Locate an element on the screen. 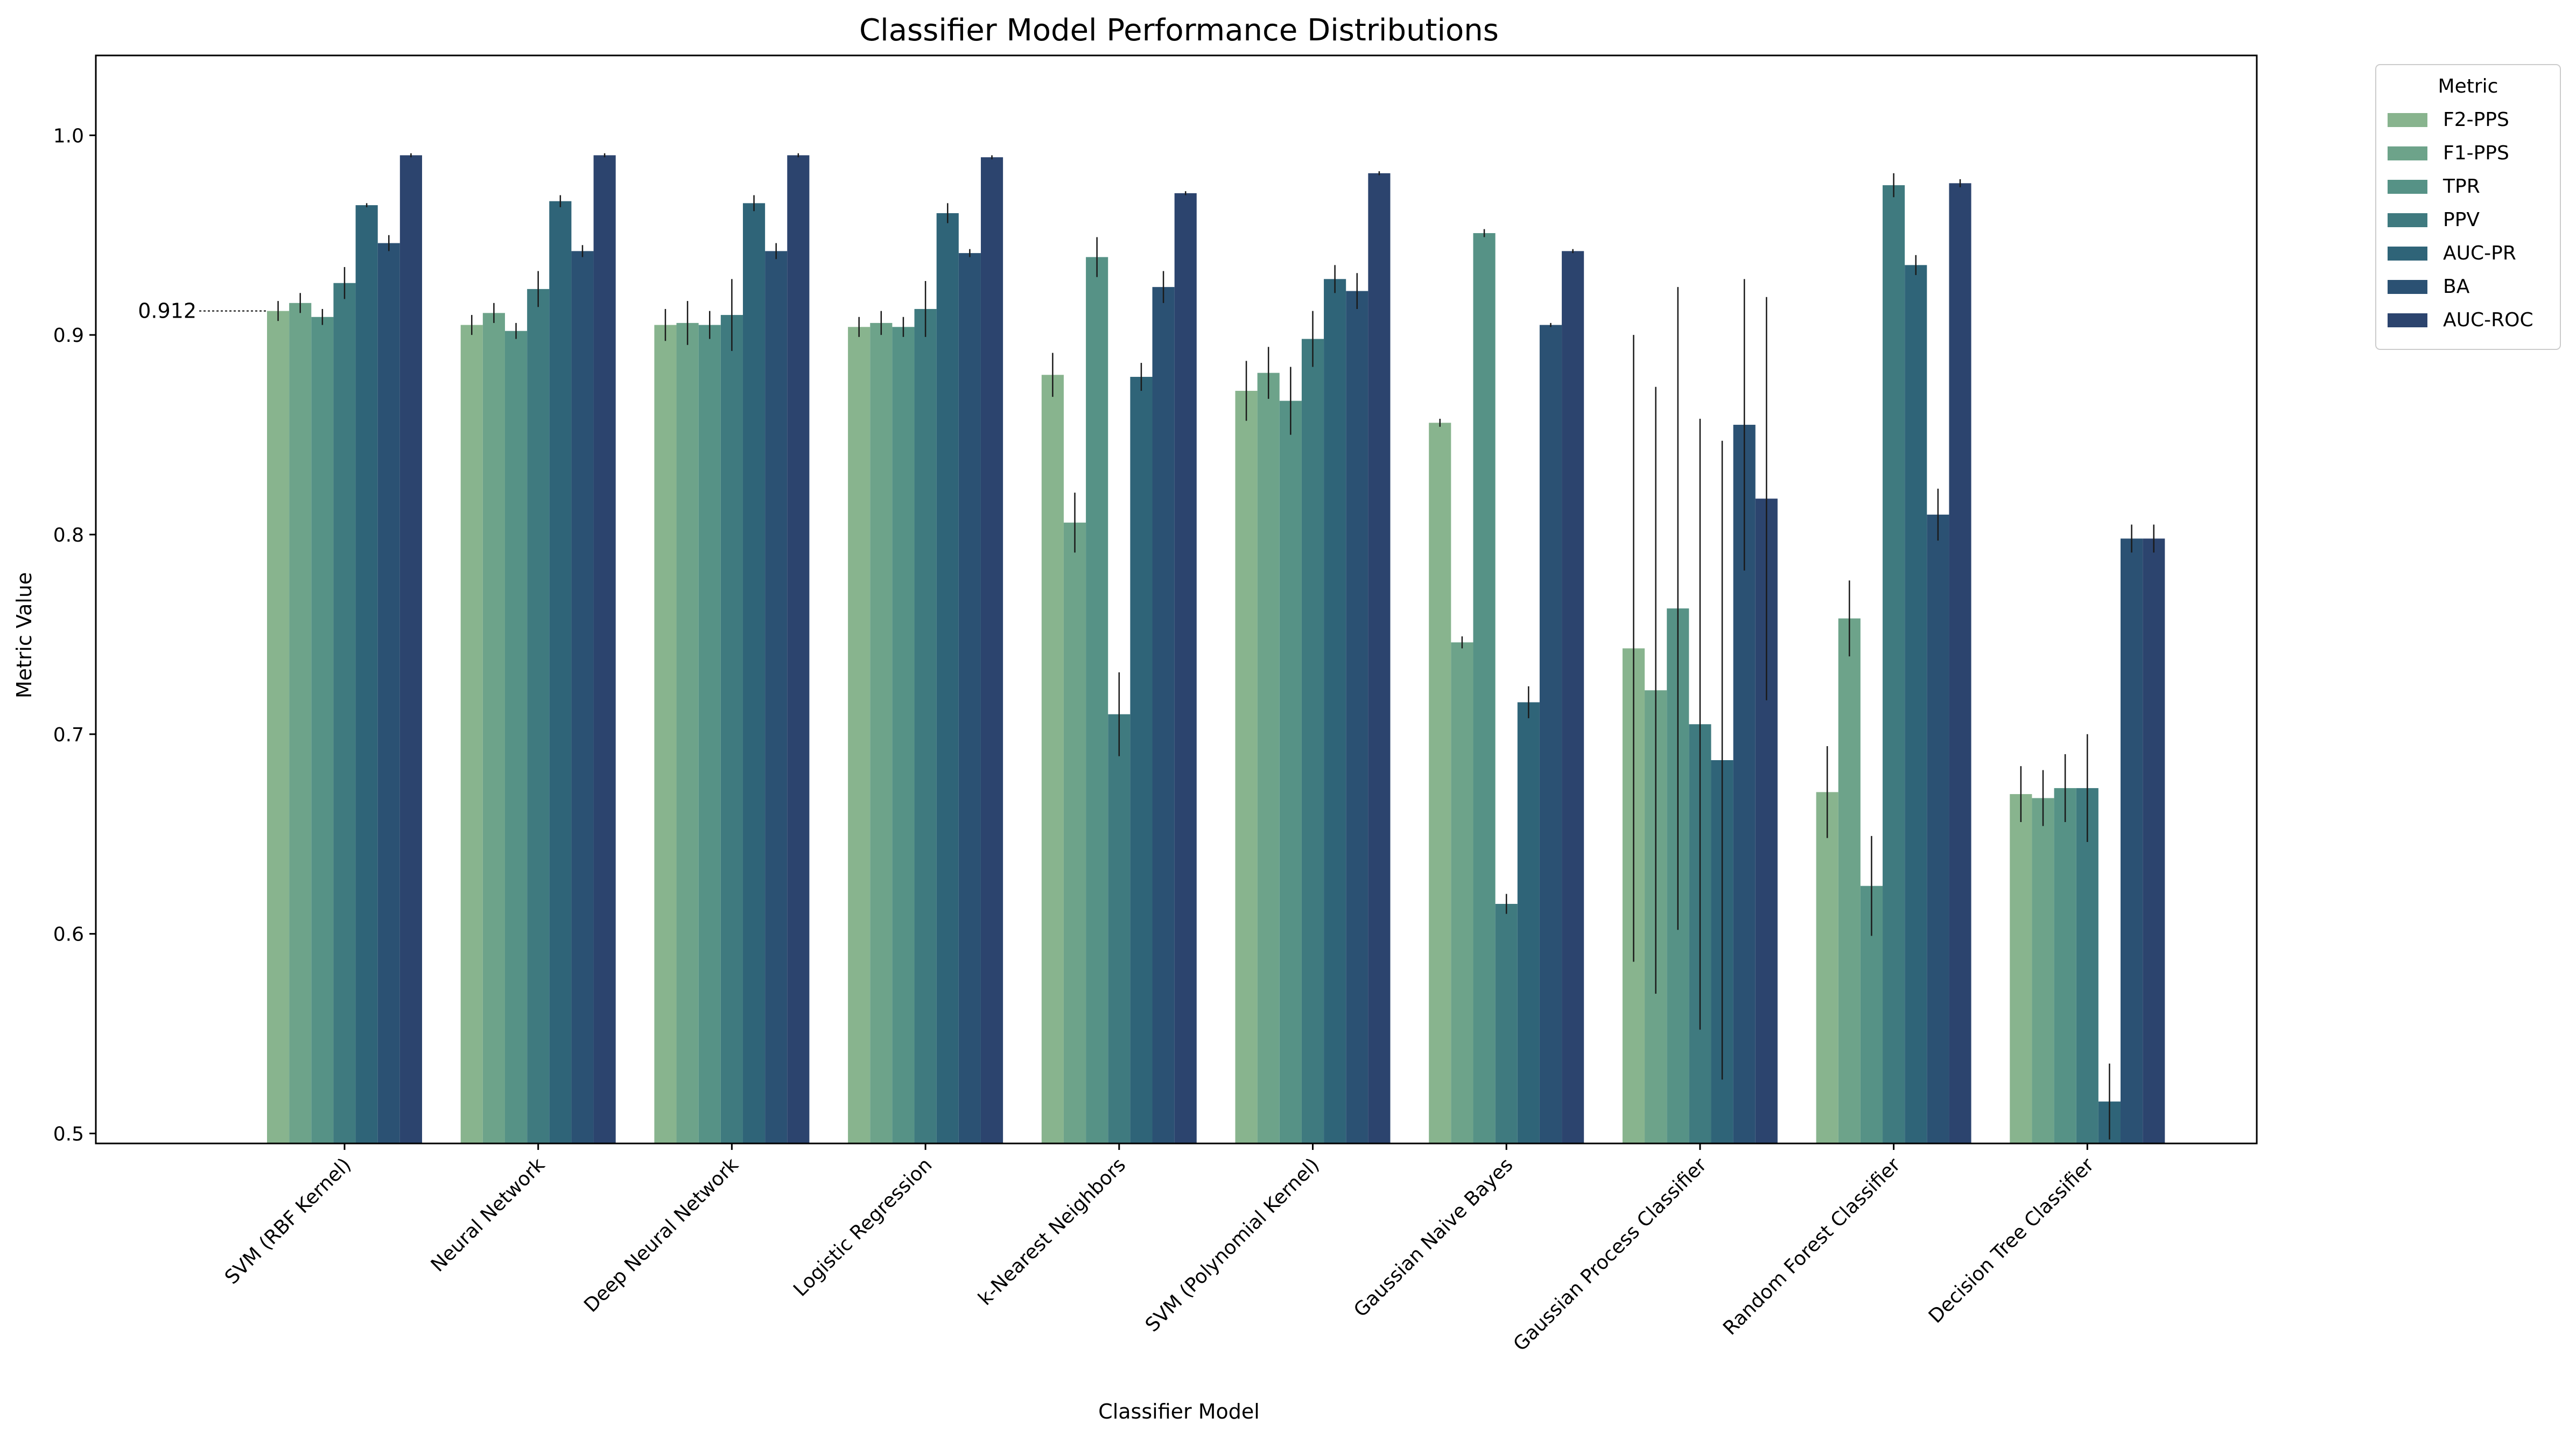  legend-label: BA is located at coordinates (2456, 287).